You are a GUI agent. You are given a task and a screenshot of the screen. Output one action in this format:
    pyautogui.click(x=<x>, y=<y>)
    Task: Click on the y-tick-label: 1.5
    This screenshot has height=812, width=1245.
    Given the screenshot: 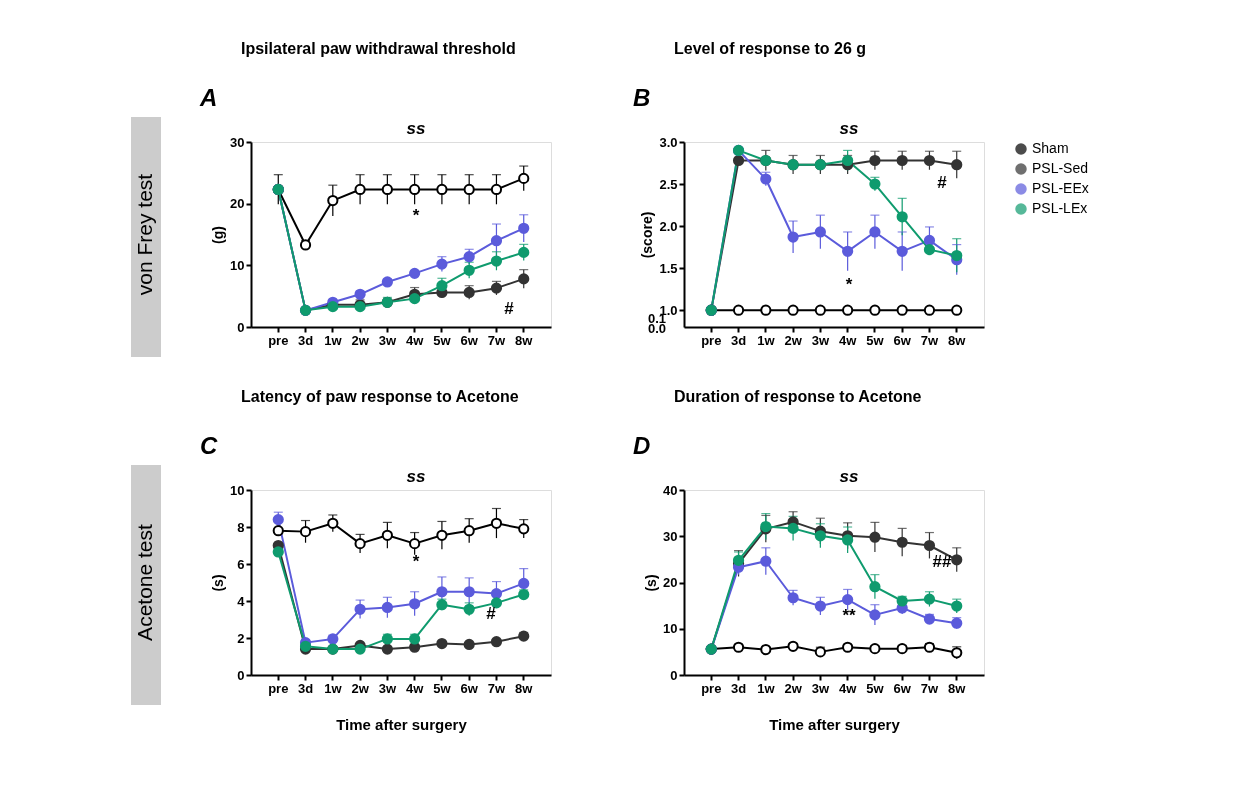 What is the action you would take?
    pyautogui.click(x=668, y=268)
    